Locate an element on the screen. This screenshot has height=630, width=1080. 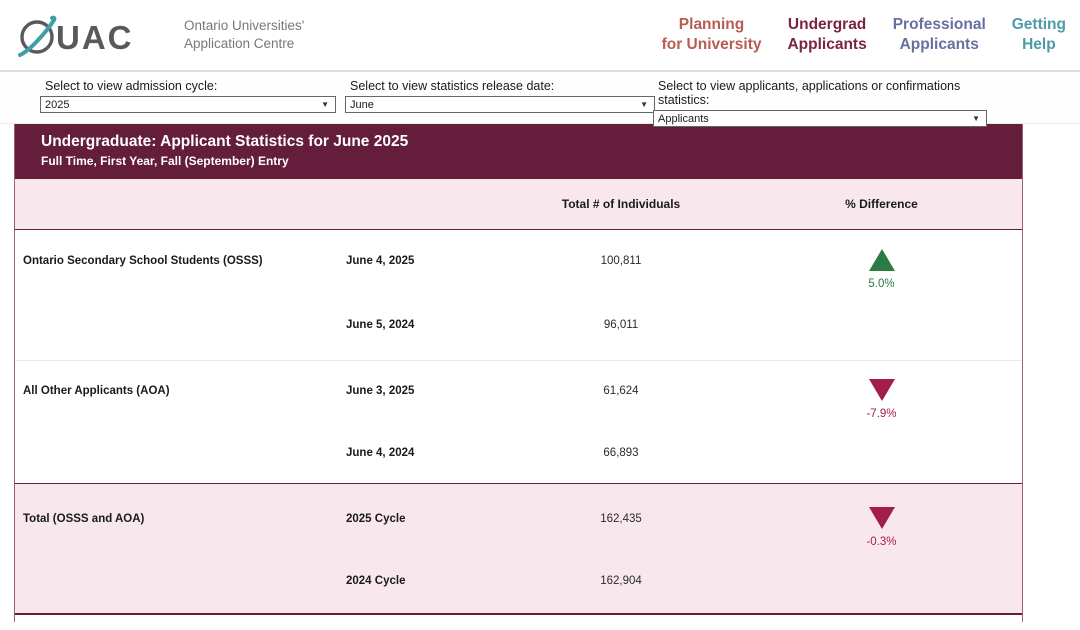
trend-cell: -0.3% is located at coordinates (881, 527).